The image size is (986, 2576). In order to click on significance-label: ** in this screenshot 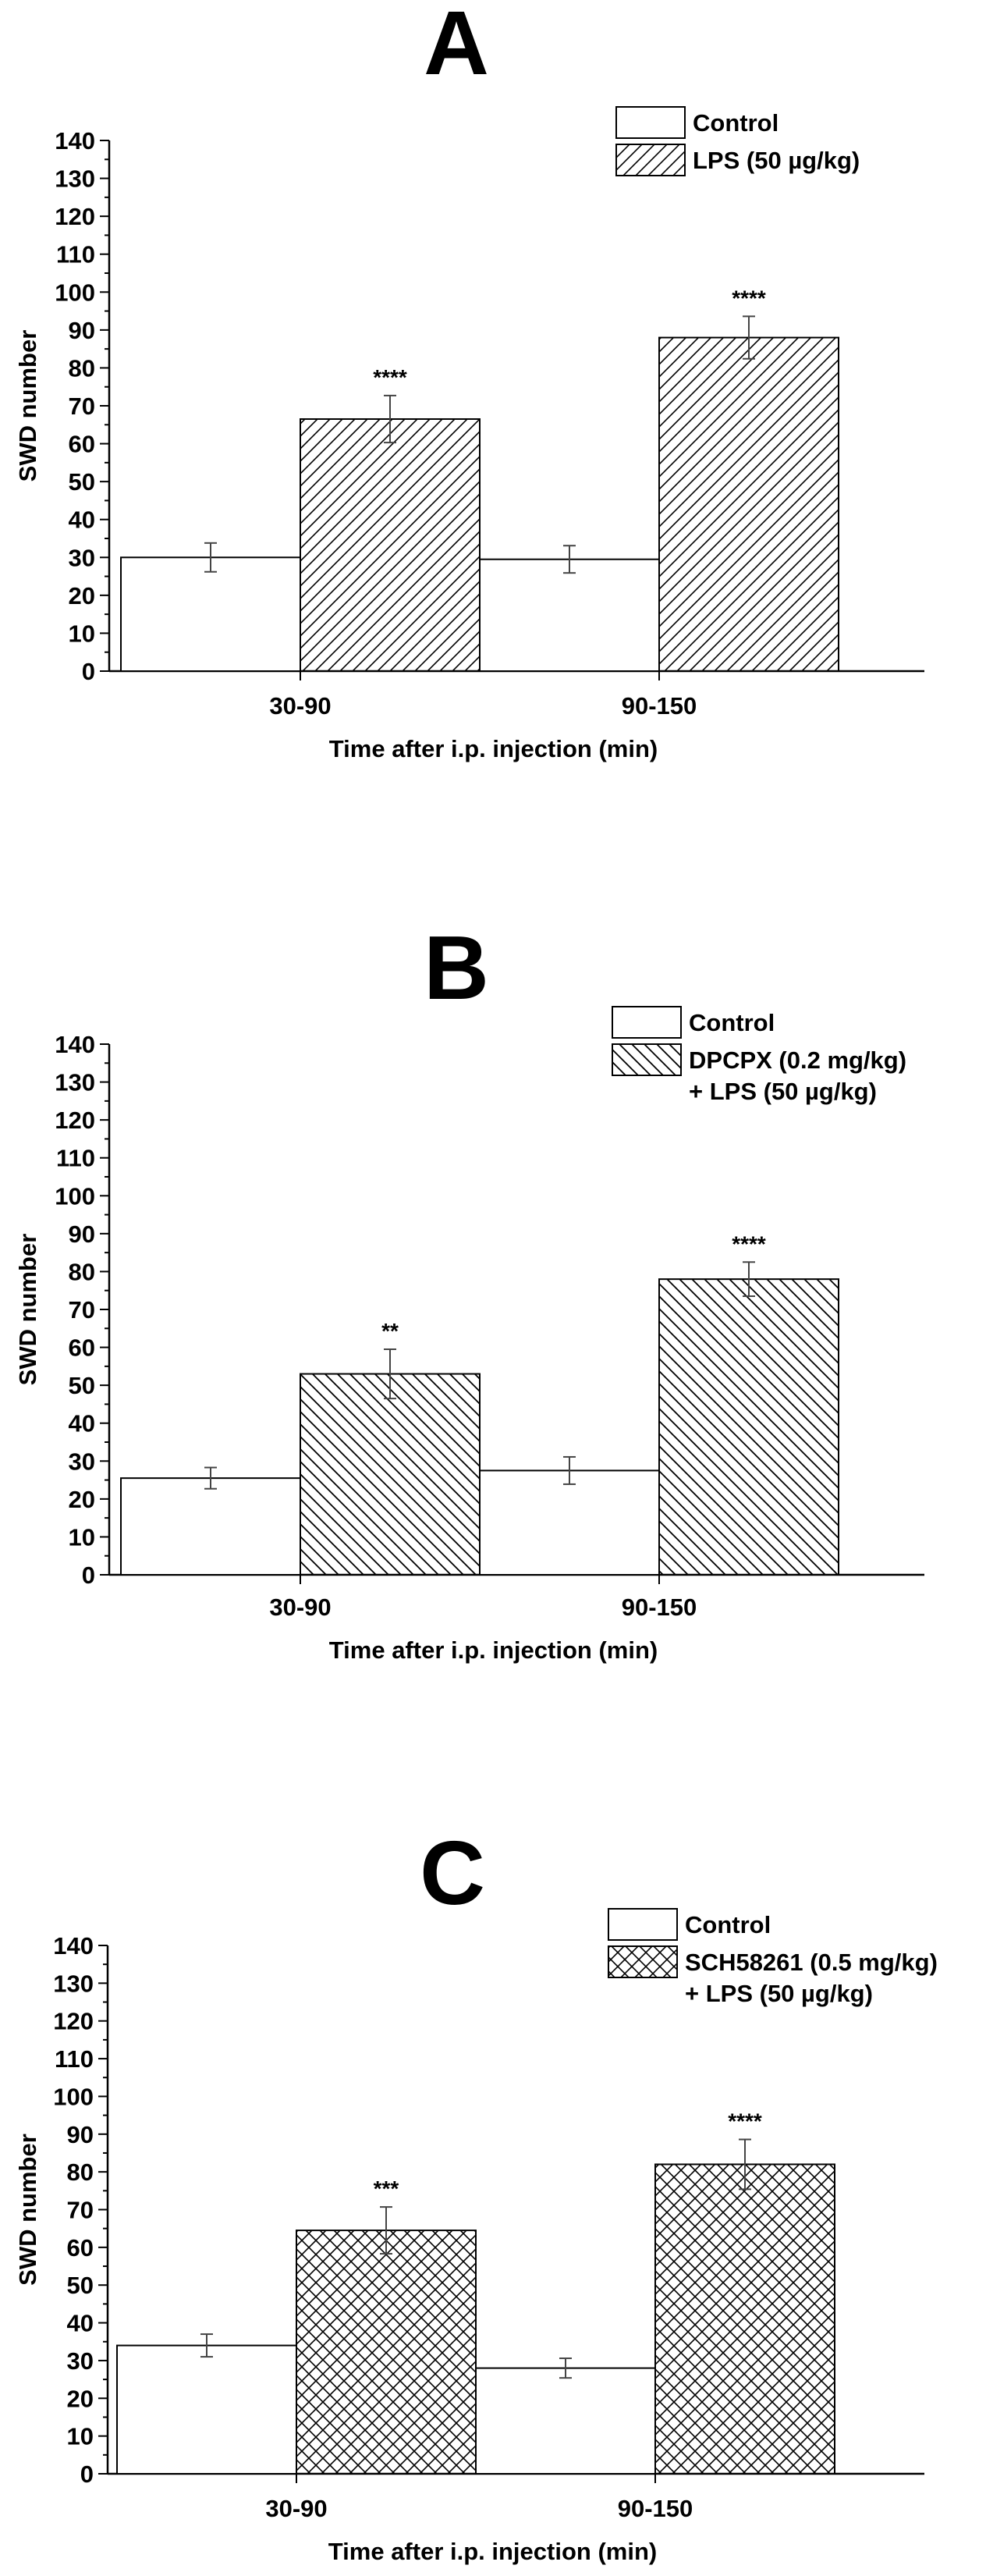, I will do `click(390, 1331)`.